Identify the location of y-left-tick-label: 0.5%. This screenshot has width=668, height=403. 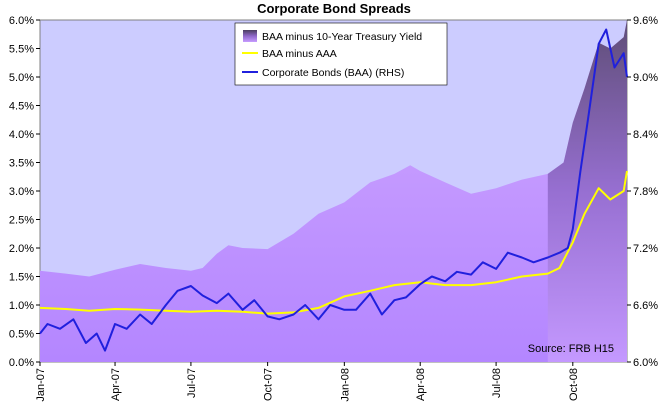
(21, 335).